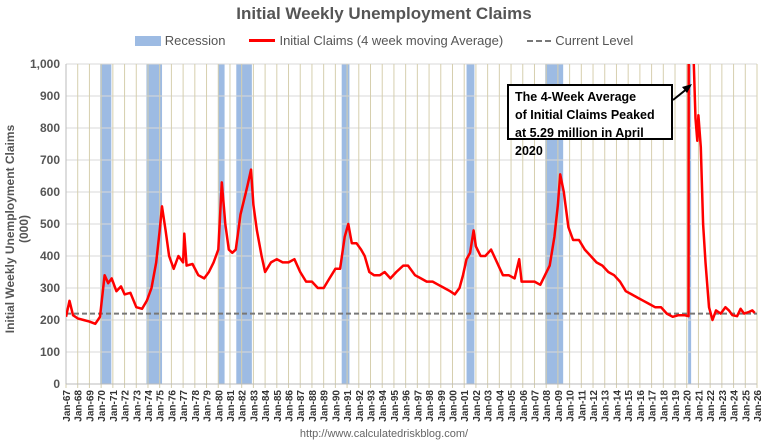  I want to click on x-tick-label: Jan-24, so click(735, 406).